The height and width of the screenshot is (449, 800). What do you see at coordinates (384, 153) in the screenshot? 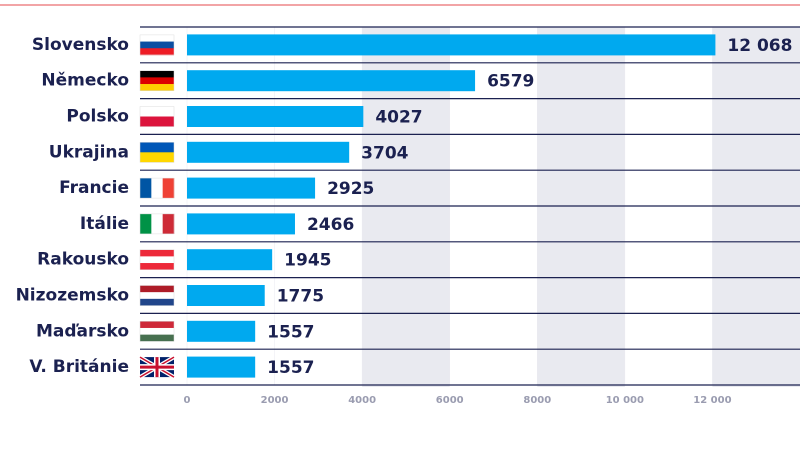
I see `value-label: 3704` at bounding box center [384, 153].